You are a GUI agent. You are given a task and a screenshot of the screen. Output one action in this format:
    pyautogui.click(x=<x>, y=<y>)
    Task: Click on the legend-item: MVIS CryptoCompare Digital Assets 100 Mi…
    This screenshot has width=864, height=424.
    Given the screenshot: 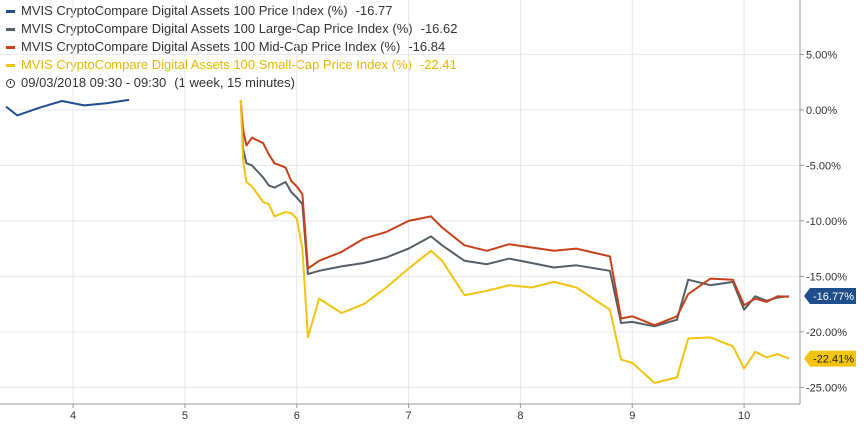 What is the action you would take?
    pyautogui.click(x=231, y=47)
    